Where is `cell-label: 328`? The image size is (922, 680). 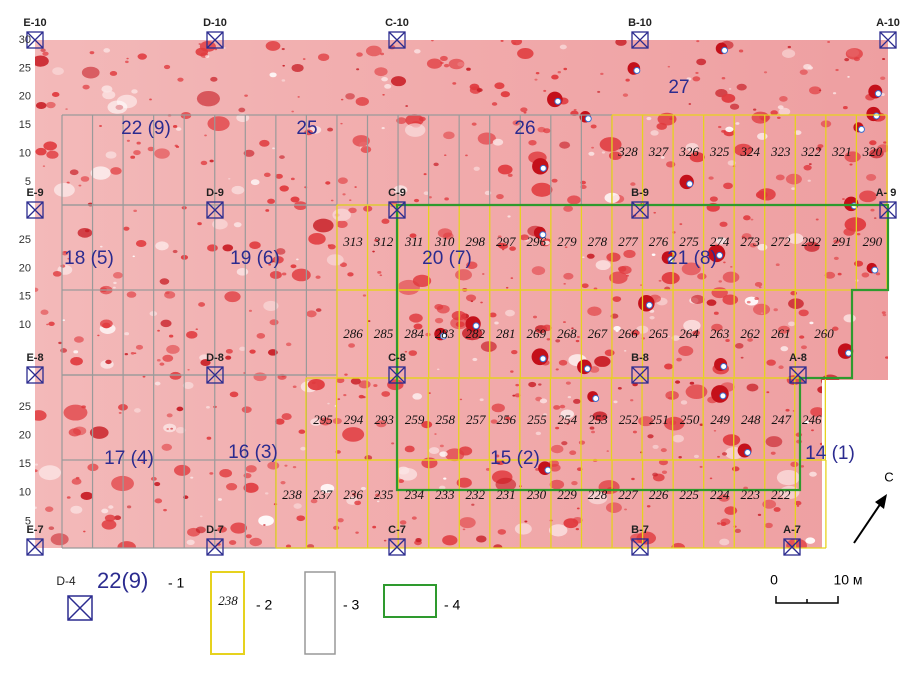 cell-label: 328 is located at coordinates (627, 151).